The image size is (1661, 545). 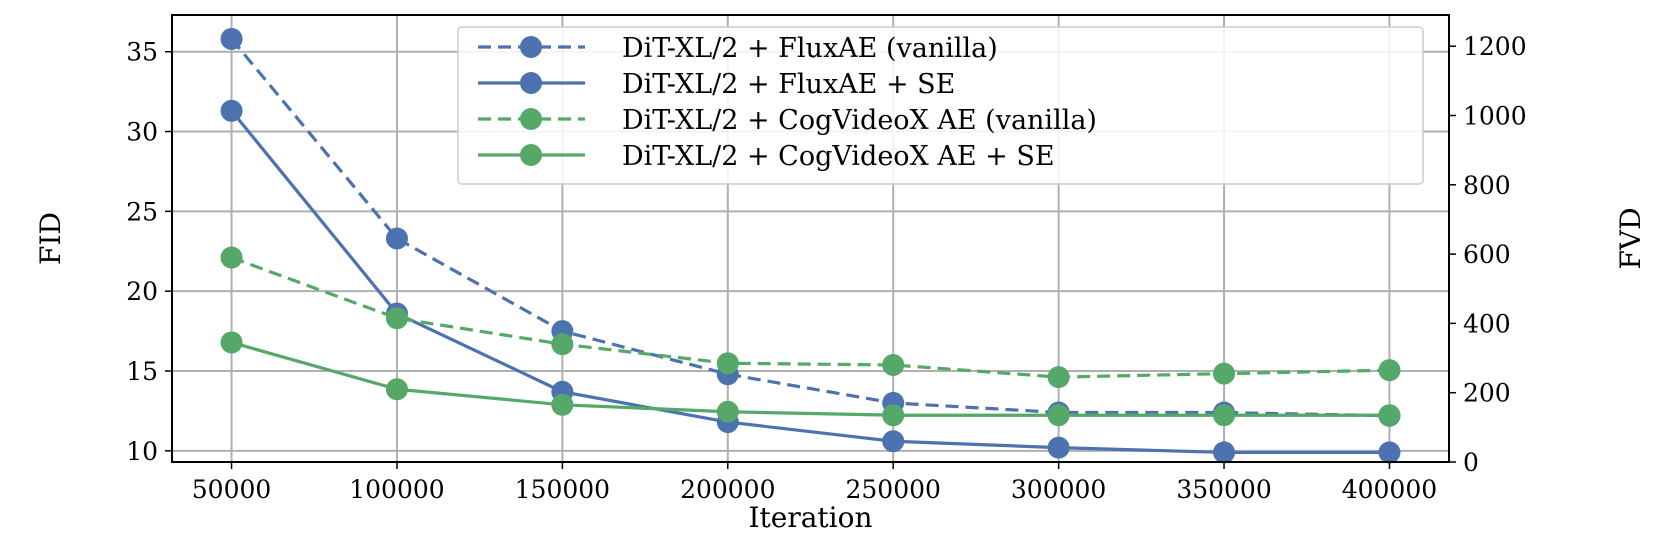 I want to click on y-right-tick-label: 400, so click(x=1487, y=323).